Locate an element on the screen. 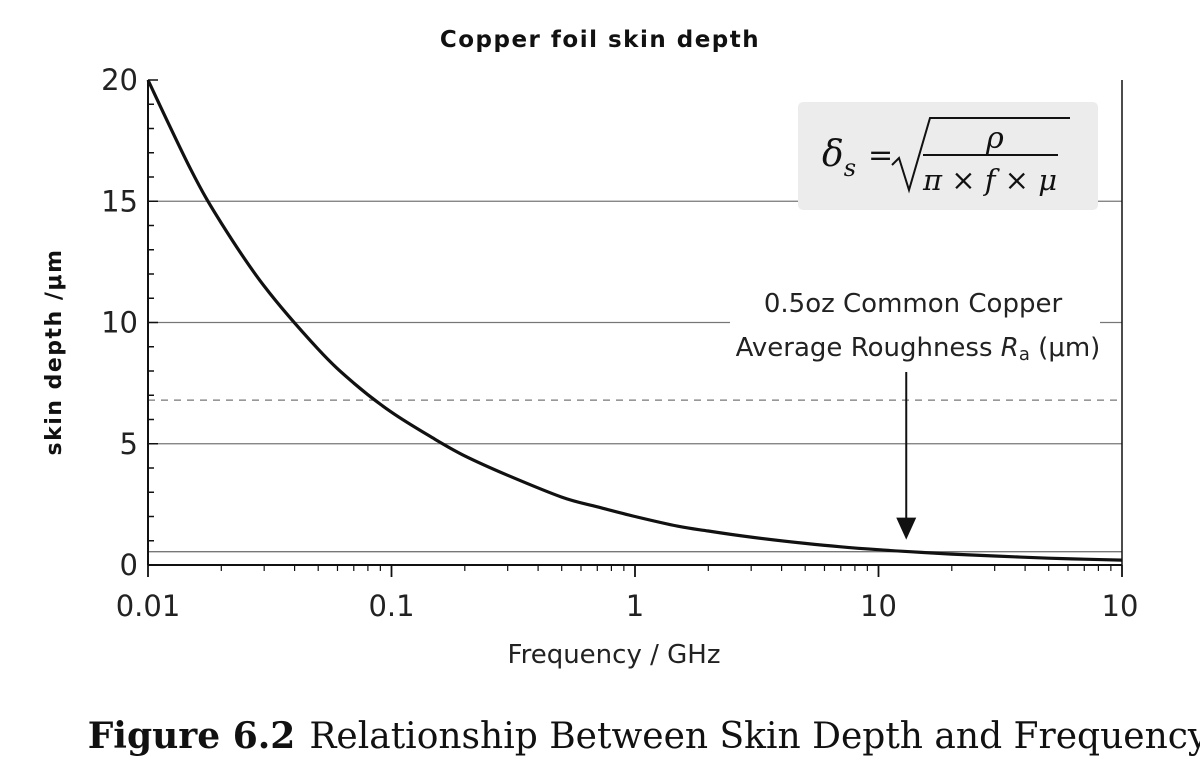  y-tick-label: 10 is located at coordinates (119, 323).